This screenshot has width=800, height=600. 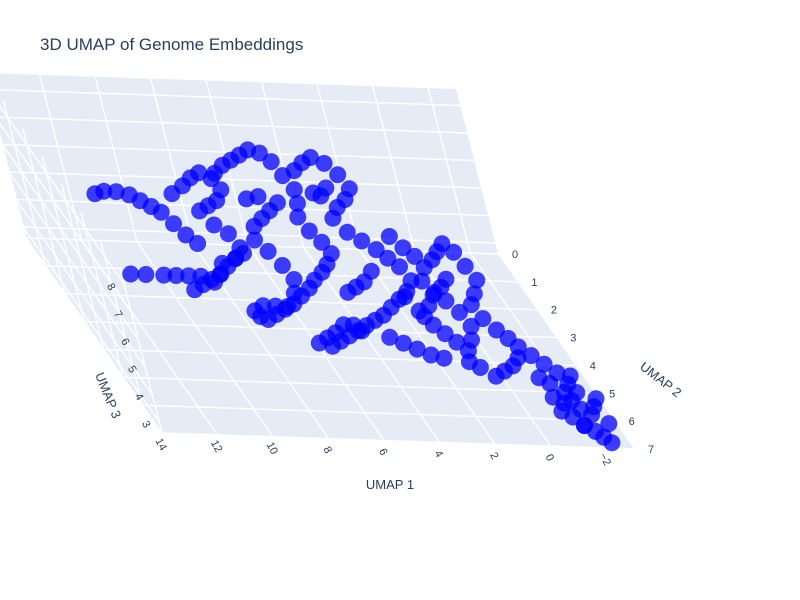 I want to click on side-pane, so click(x=81, y=264).